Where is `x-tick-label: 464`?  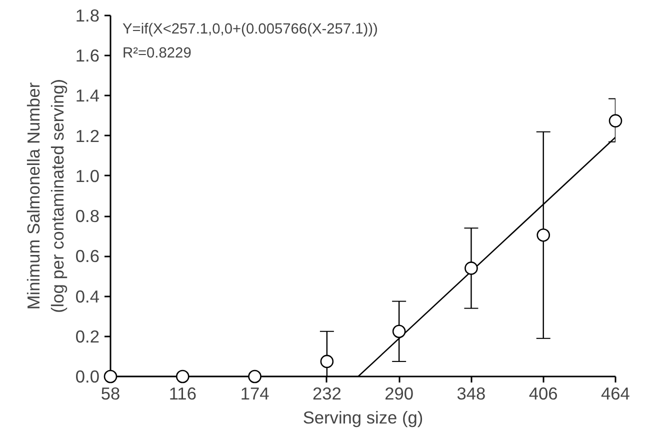
x-tick-label: 464 is located at coordinates (615, 394).